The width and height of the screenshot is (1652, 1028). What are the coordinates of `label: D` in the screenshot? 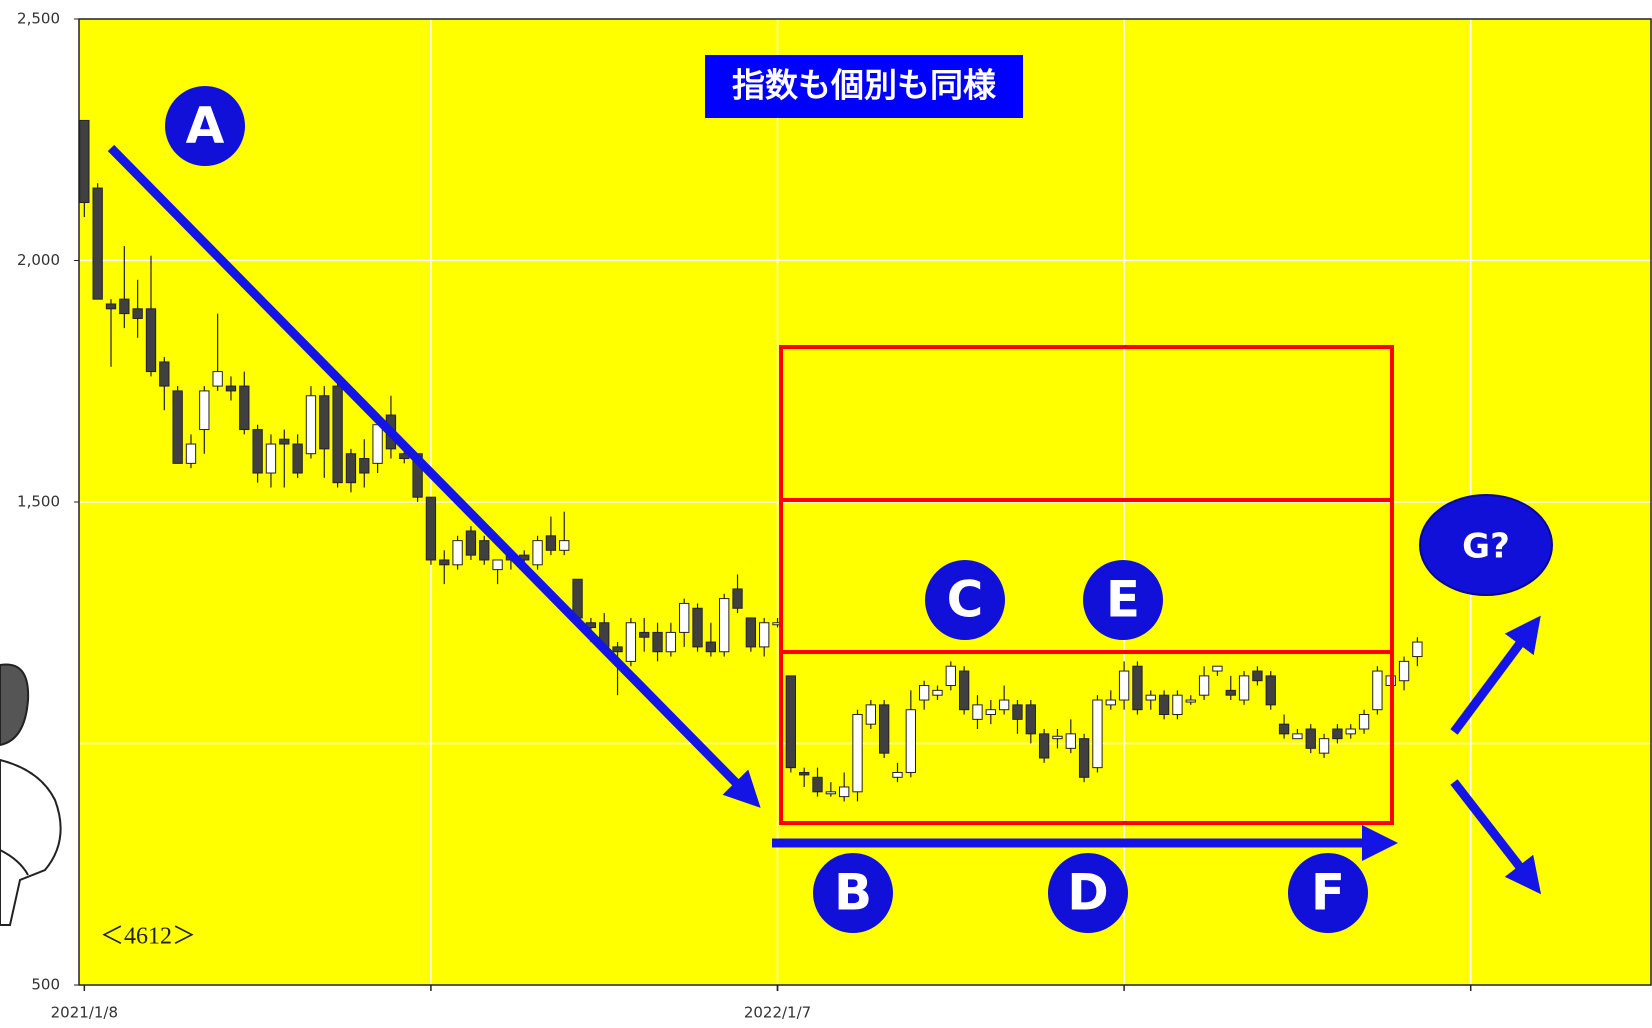 It's located at (1088, 893).